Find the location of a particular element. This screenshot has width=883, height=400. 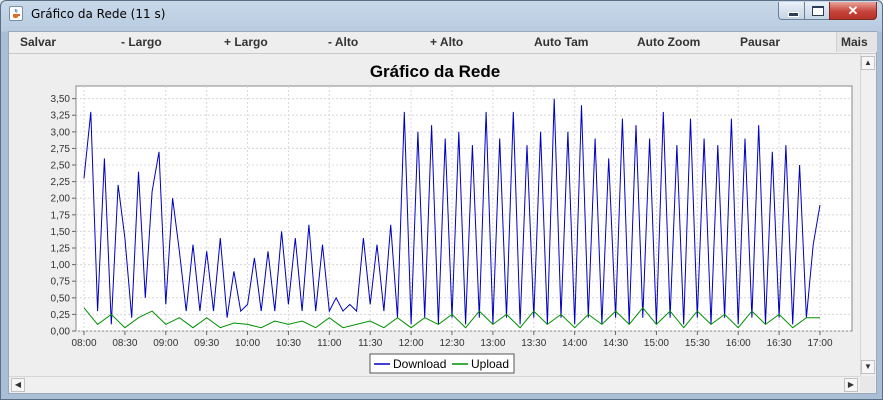

x-tick-label: 12:30 is located at coordinates (451, 343).